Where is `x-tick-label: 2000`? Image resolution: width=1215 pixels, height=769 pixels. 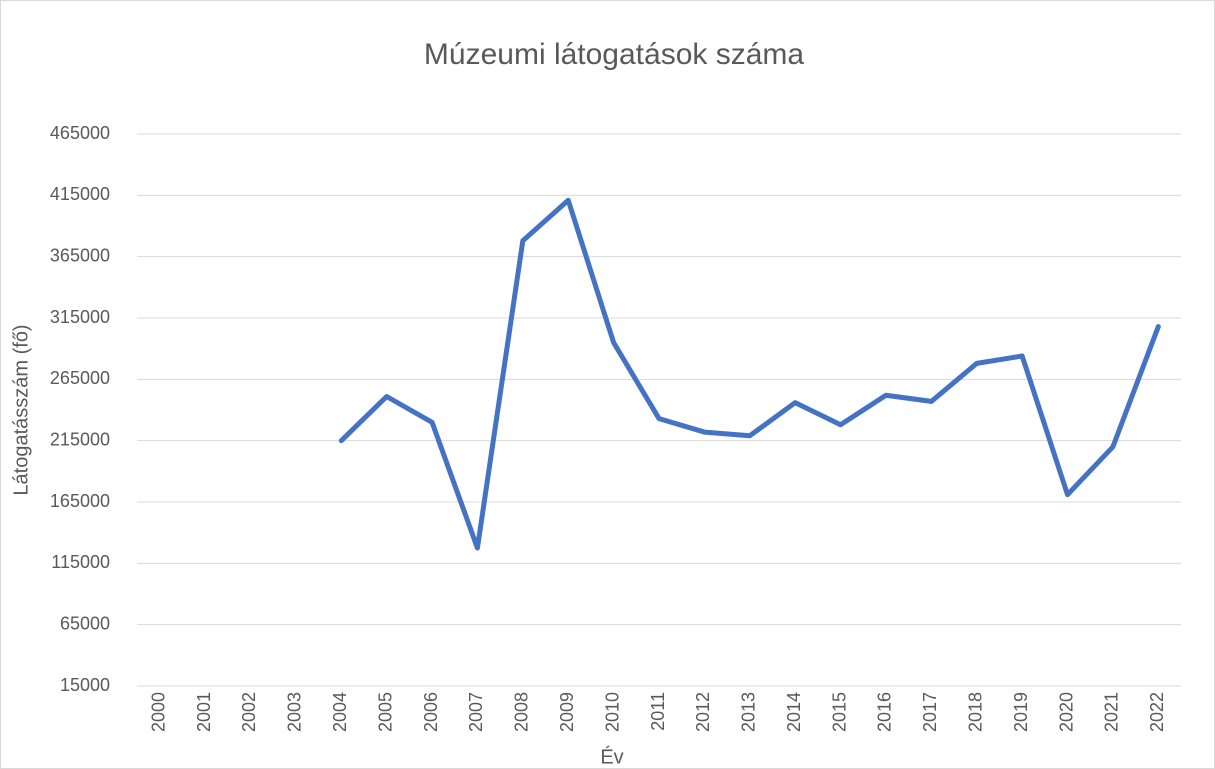 x-tick-label: 2000 is located at coordinates (158, 712).